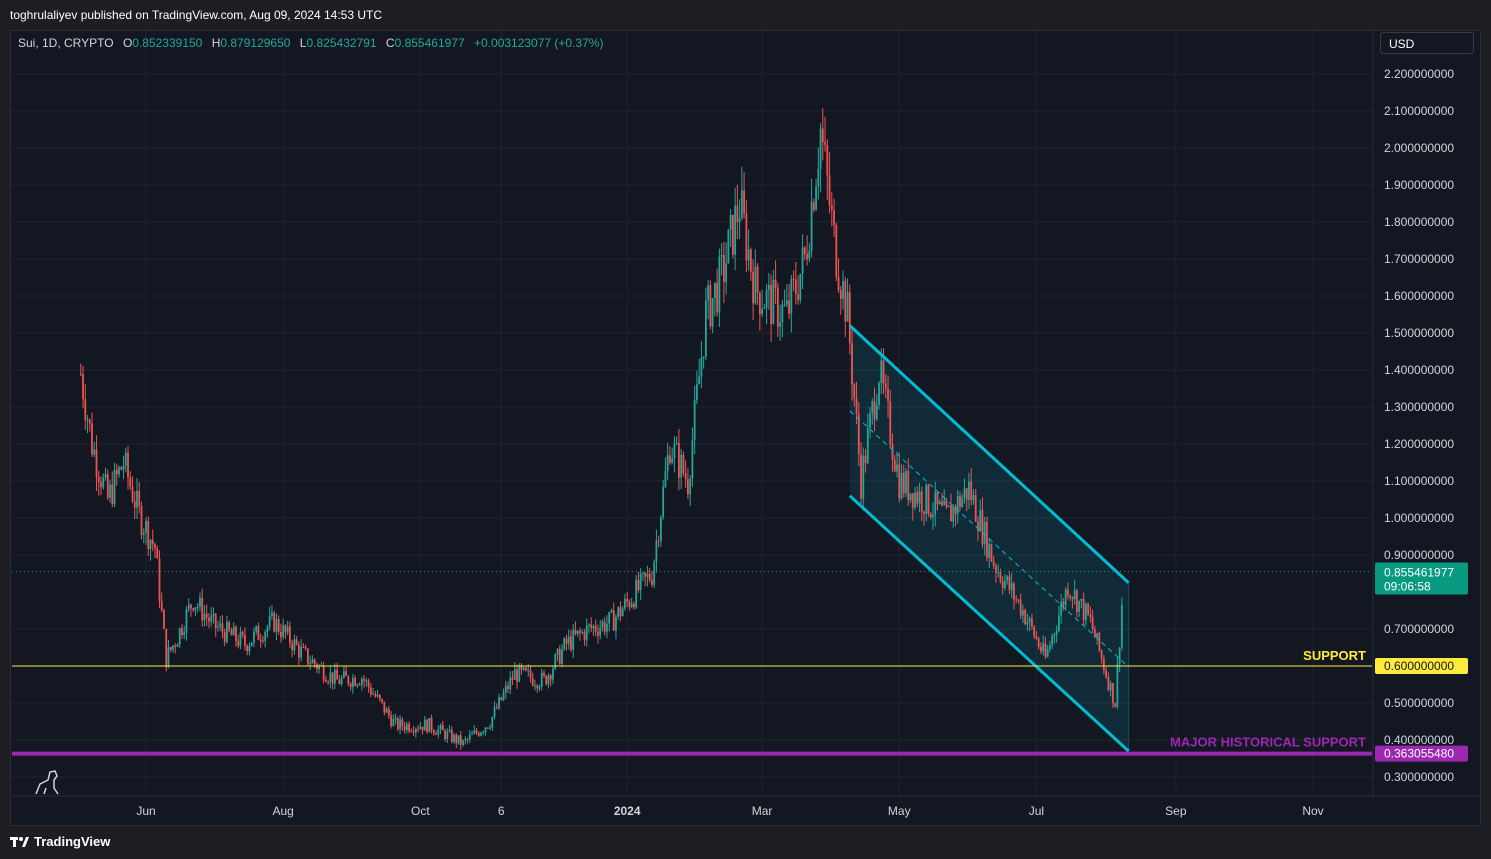  Describe the element at coordinates (989, 623) in the screenshot. I see `channel-lower-line` at that location.